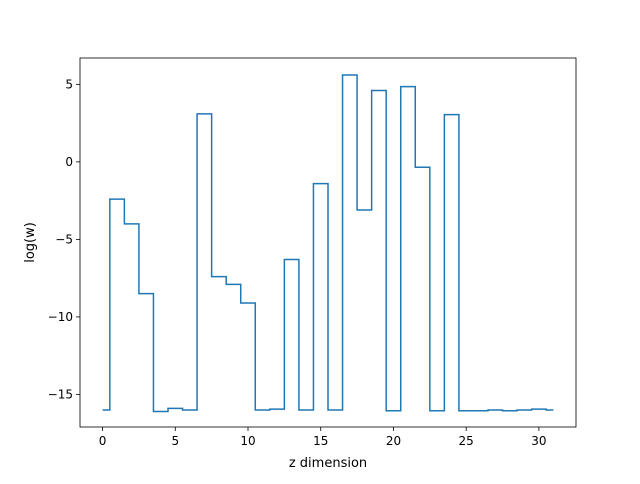 The height and width of the screenshot is (484, 640). I want to click on y-axis-ticks: −15 −10 −5 0 5, so click(64, 239).